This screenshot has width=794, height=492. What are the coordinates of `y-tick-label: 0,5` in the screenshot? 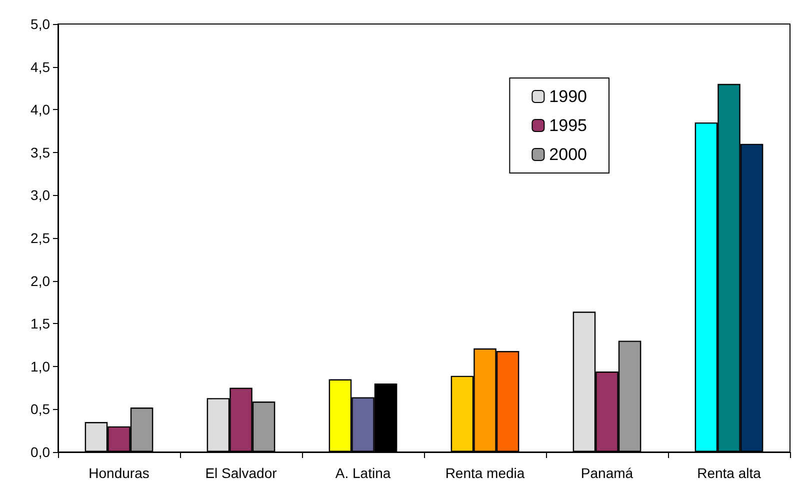 It's located at (40, 409).